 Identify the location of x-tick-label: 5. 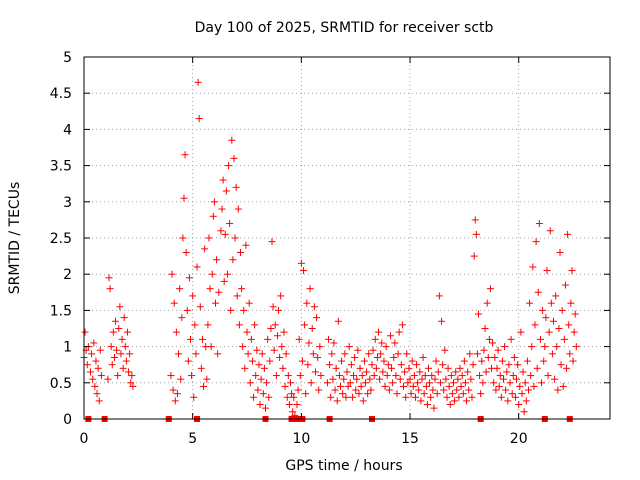
(192, 439).